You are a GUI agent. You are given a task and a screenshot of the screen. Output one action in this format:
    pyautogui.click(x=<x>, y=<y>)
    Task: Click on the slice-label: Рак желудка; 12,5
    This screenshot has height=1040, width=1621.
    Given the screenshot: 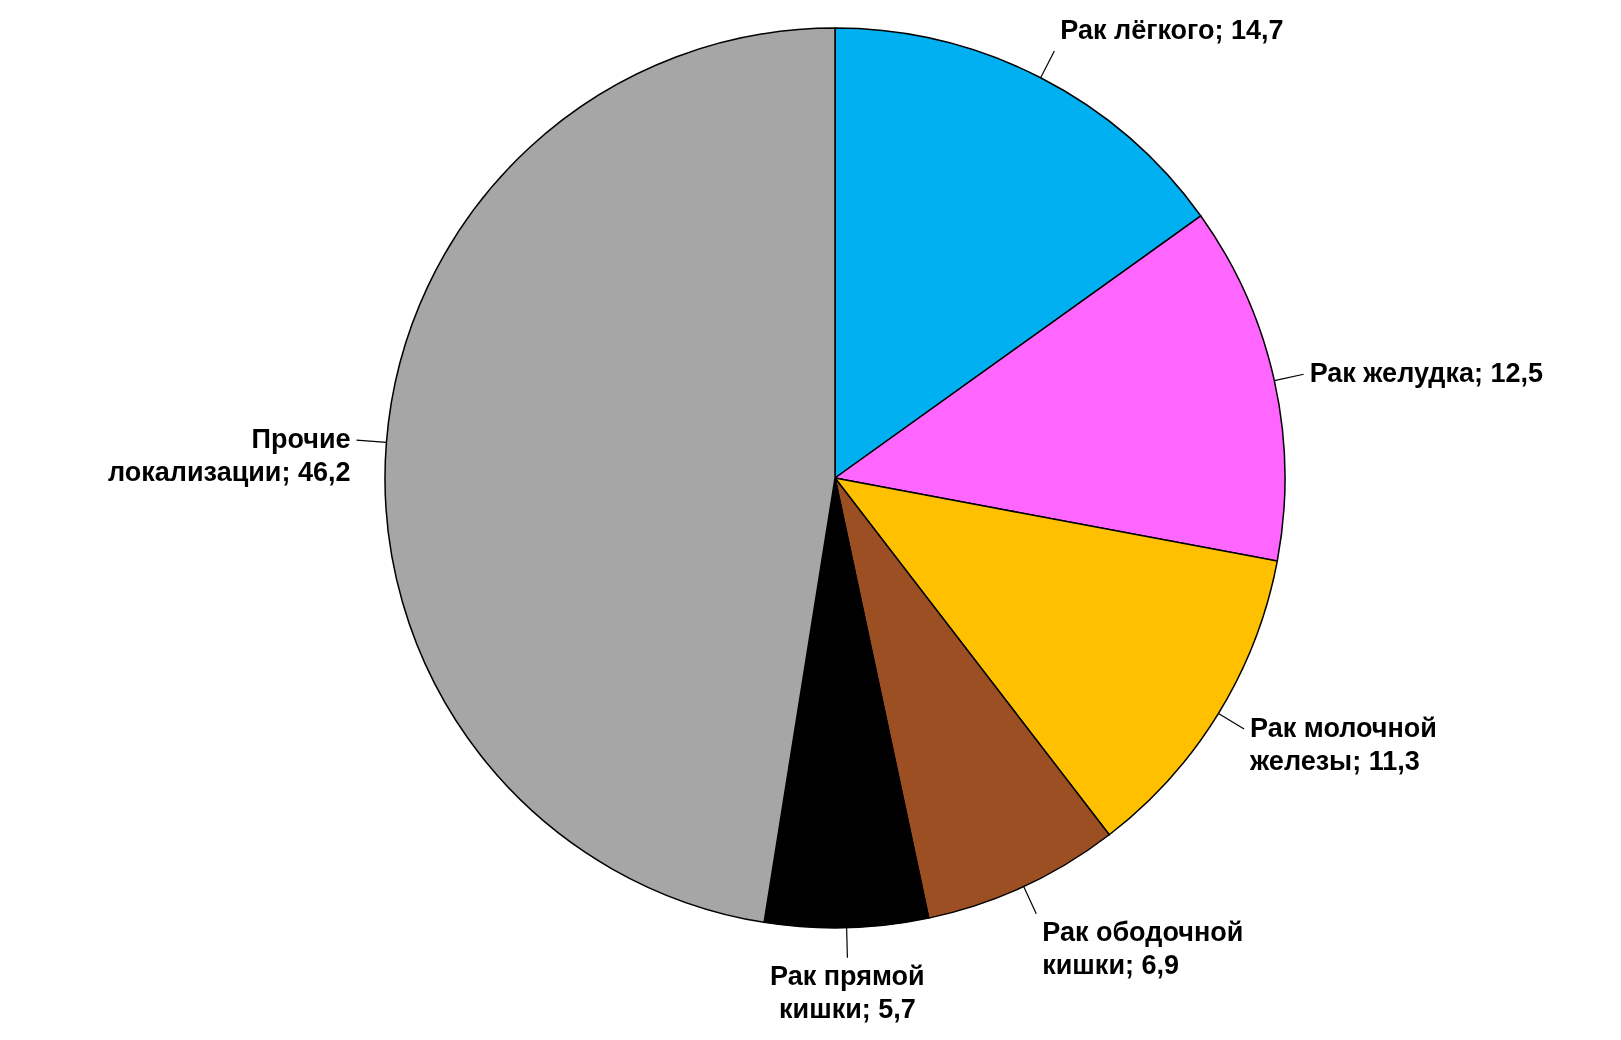 What is the action you would take?
    pyautogui.click(x=1426, y=373)
    